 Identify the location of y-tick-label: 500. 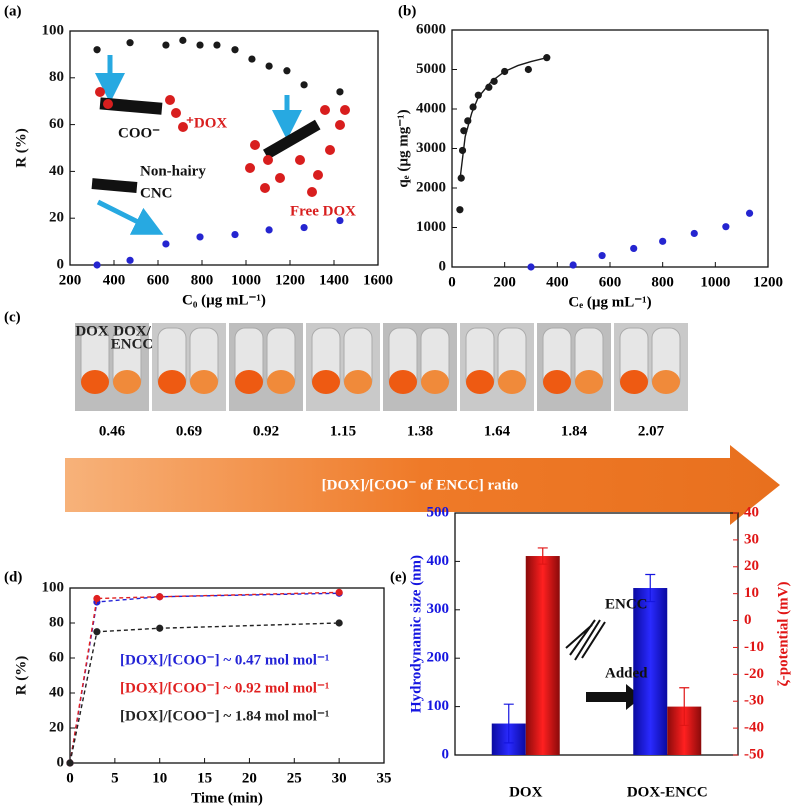
(438, 512).